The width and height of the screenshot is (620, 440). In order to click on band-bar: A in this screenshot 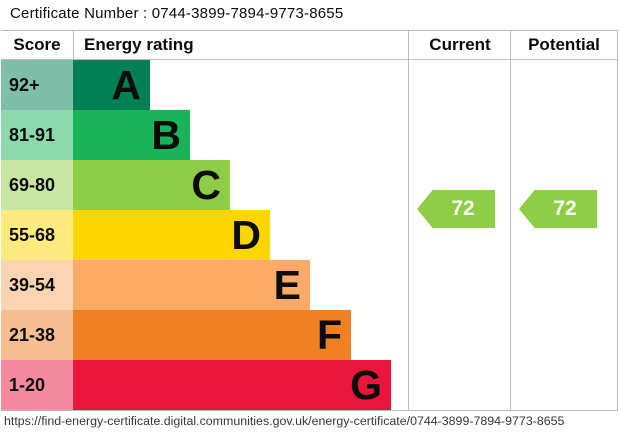, I will do `click(111, 85)`.